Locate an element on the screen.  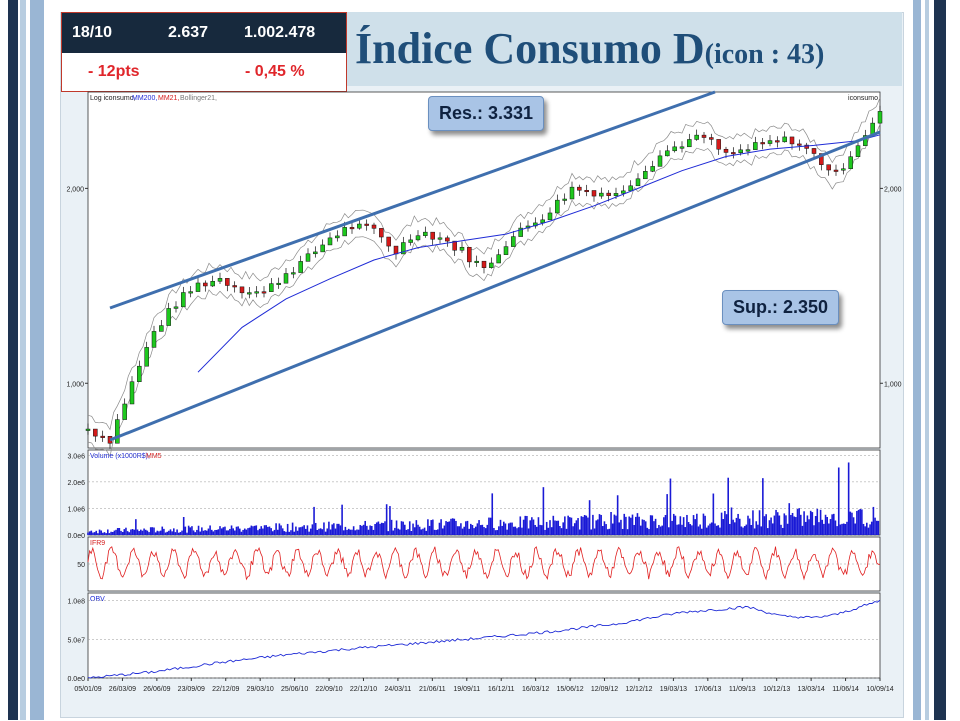
obv-legend: OBV is located at coordinates (97, 599).